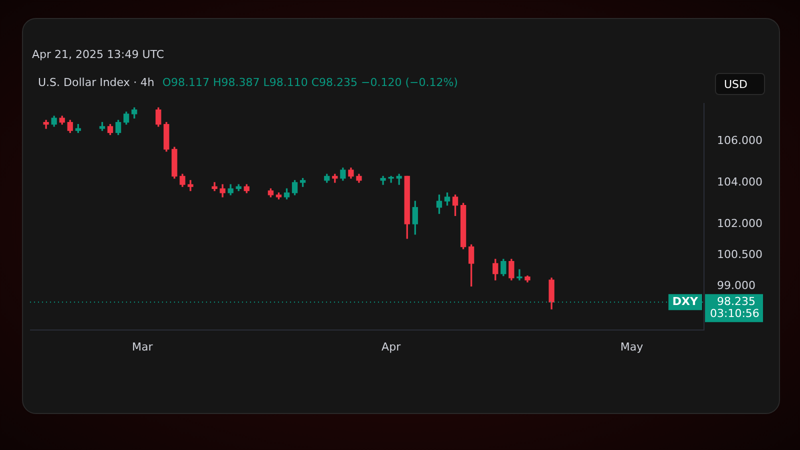 The height and width of the screenshot is (450, 800). I want to click on y-tick-label: 100.500, so click(739, 254).